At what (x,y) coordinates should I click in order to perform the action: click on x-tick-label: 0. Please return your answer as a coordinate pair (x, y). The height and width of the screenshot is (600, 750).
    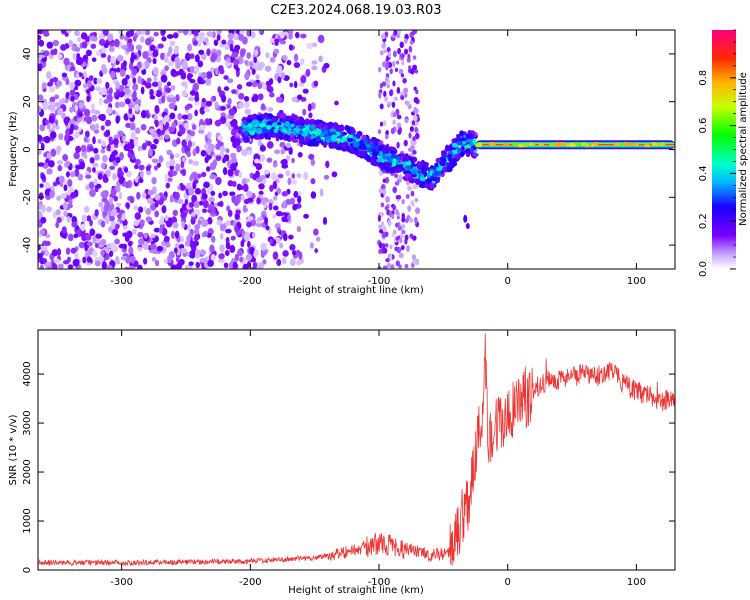
    Looking at the image, I should click on (508, 281).